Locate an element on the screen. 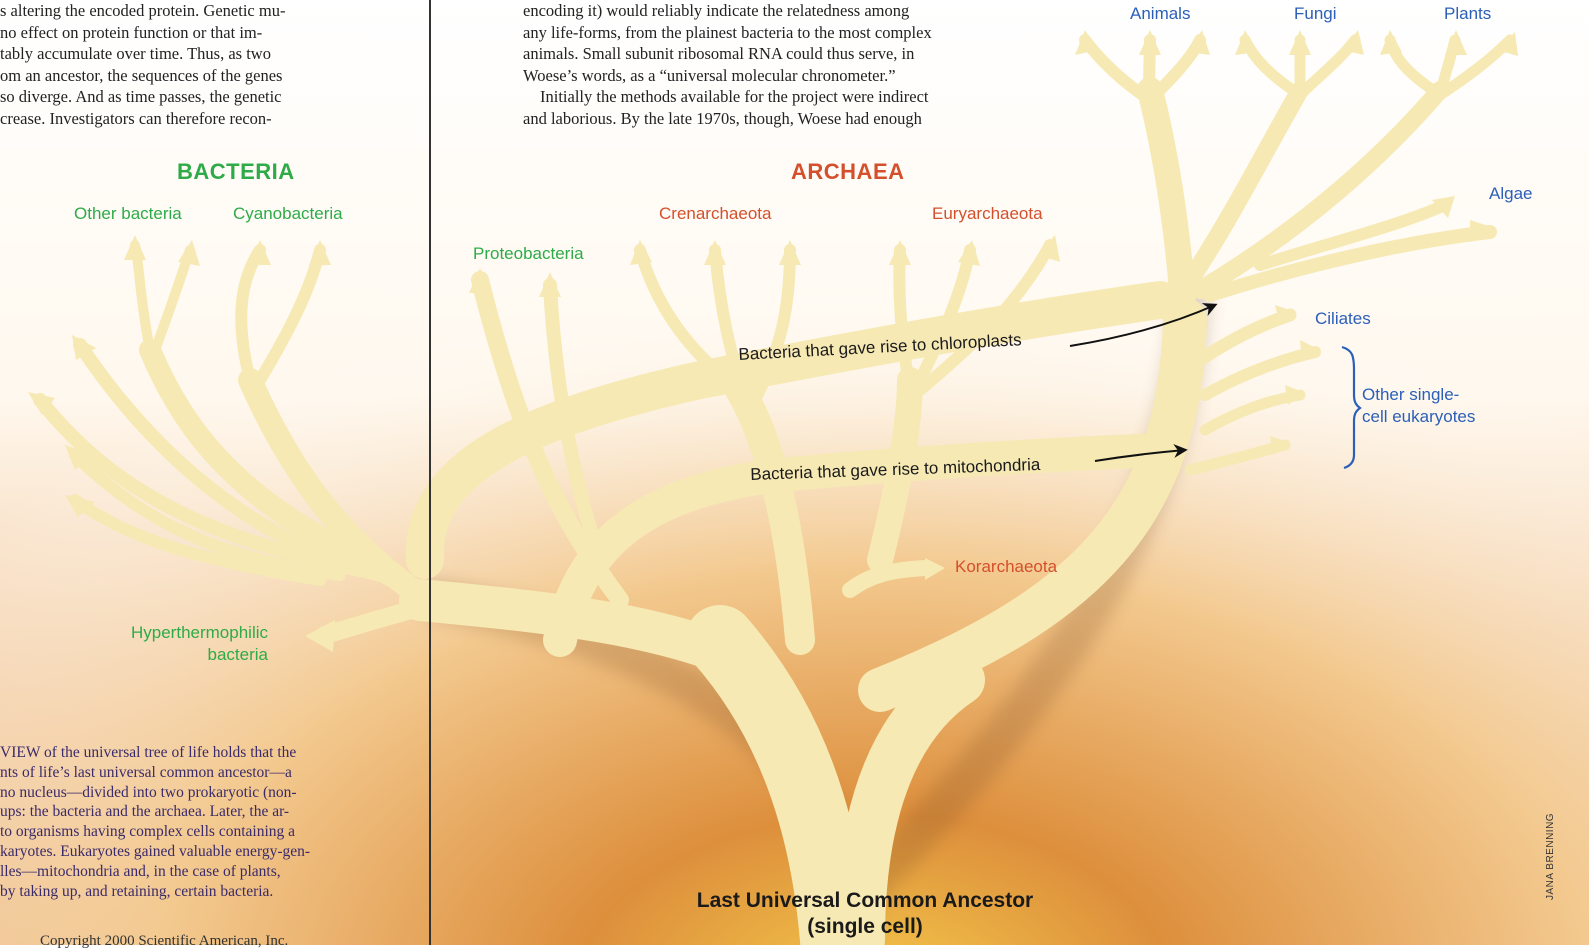 Image resolution: width=1589 pixels, height=950 pixels. label-animals: Animals is located at coordinates (1160, 13).